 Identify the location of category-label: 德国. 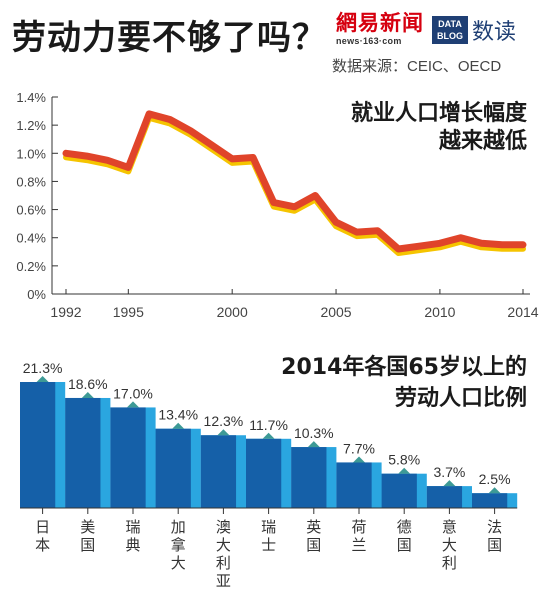
(404, 536).